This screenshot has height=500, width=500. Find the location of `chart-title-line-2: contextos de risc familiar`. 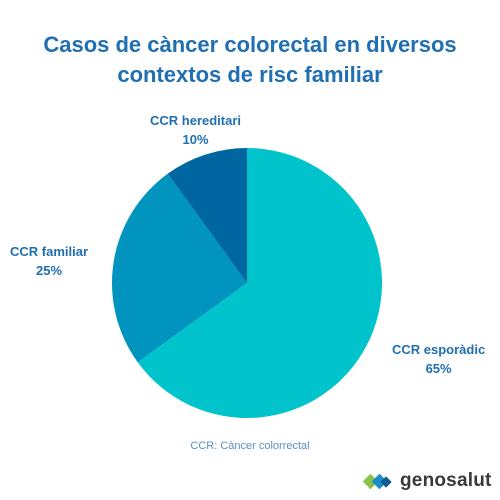

chart-title-line-2: contextos de risc familiar is located at coordinates (250, 74).